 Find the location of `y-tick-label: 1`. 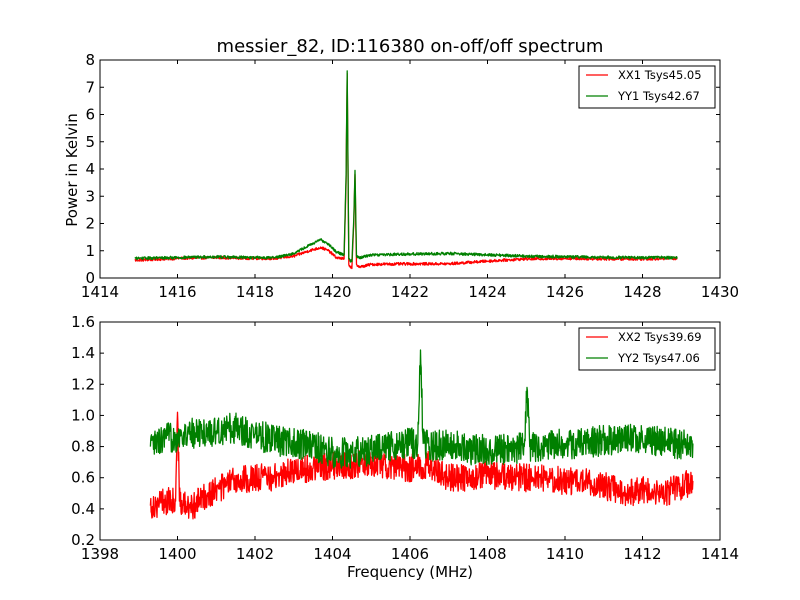

y-tick-label: 1 is located at coordinates (90, 251).